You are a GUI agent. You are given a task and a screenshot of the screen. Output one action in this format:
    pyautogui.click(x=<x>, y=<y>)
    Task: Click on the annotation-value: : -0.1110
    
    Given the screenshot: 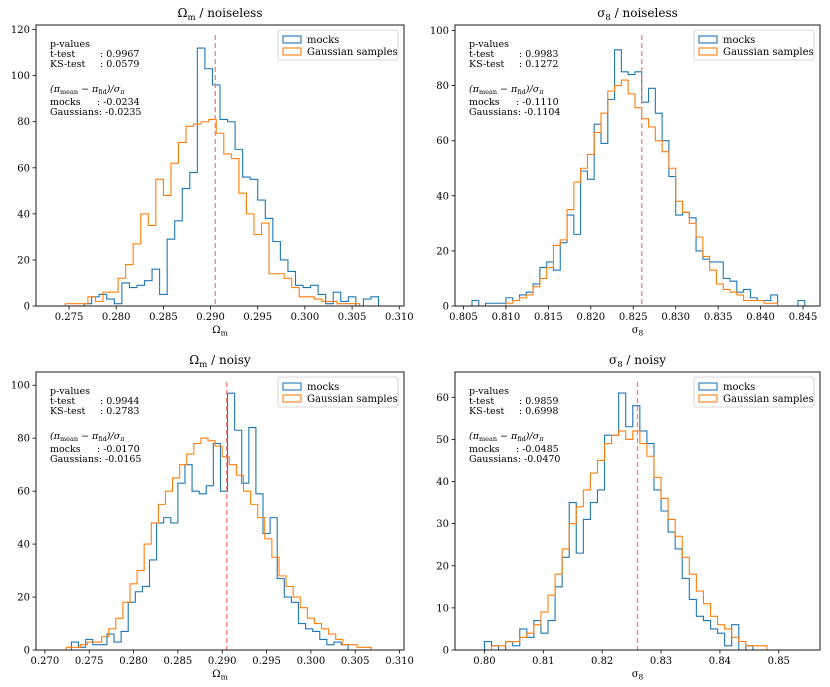 What is the action you would take?
    pyautogui.click(x=537, y=102)
    